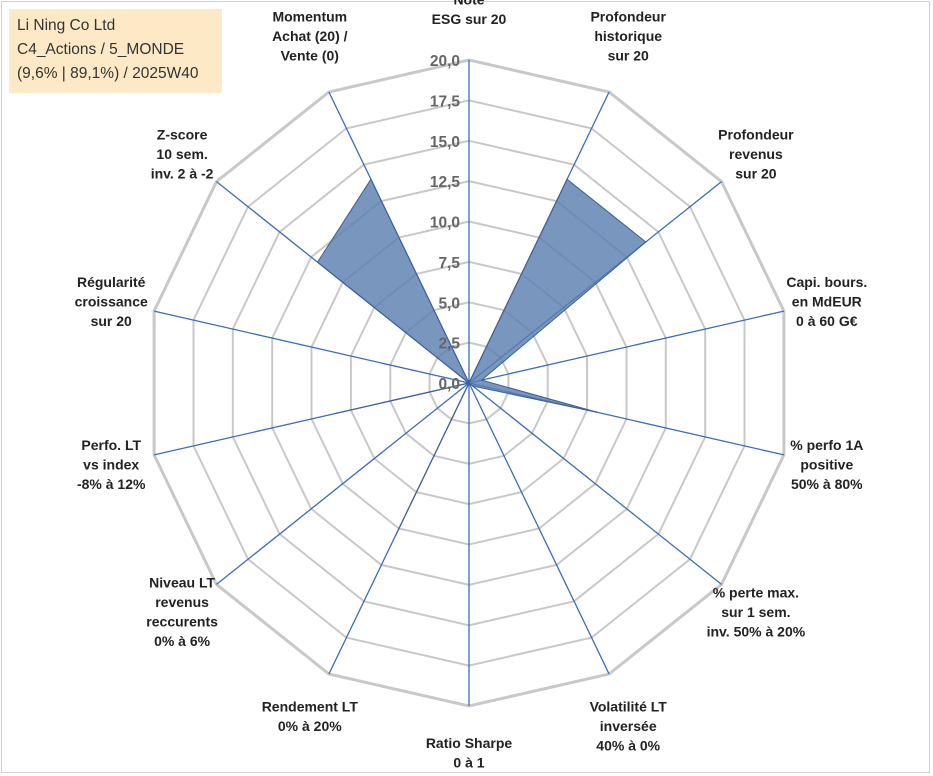 Image resolution: width=933 pixels, height=776 pixels. What do you see at coordinates (469, 753) in the screenshot?
I see `axis-label: Ratio Sharpe 0 à 1` at bounding box center [469, 753].